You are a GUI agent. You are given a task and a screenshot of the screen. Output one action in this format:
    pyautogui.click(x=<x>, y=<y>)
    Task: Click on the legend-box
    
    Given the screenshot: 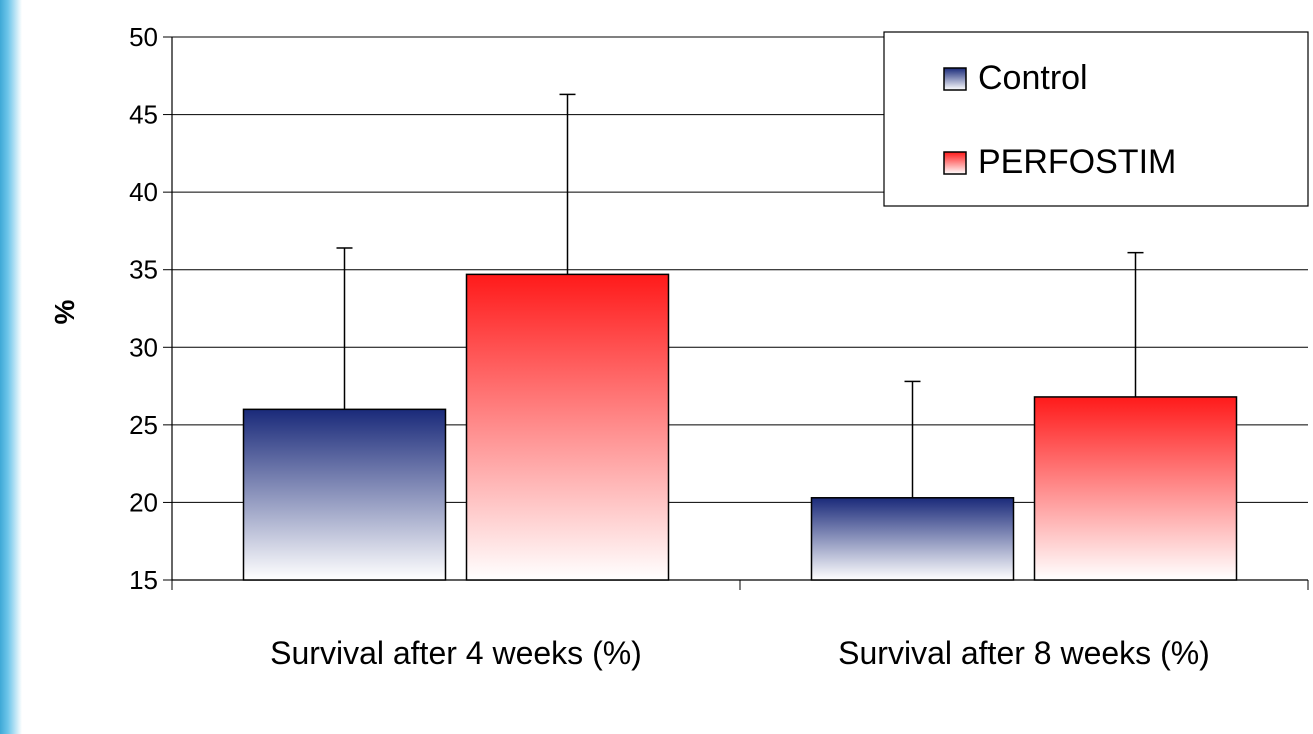 What is the action you would take?
    pyautogui.click(x=1096, y=119)
    